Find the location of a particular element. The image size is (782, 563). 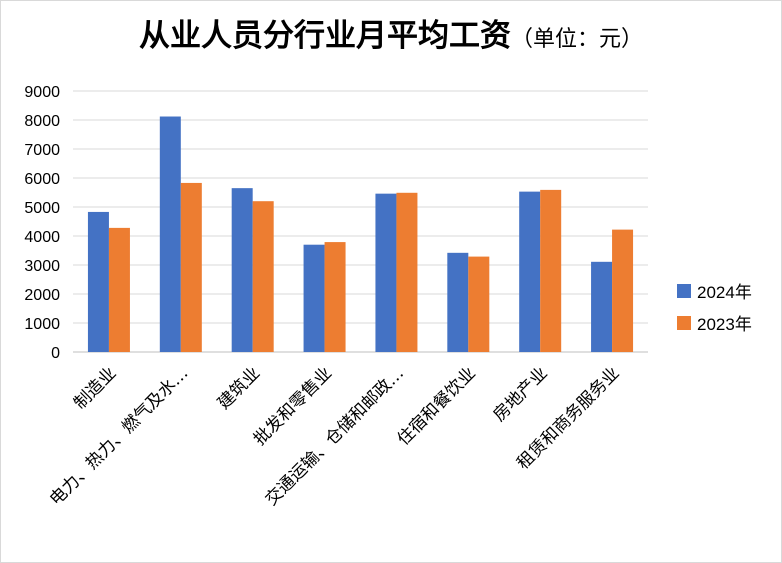

y-tick-label: 0 is located at coordinates (55, 353).